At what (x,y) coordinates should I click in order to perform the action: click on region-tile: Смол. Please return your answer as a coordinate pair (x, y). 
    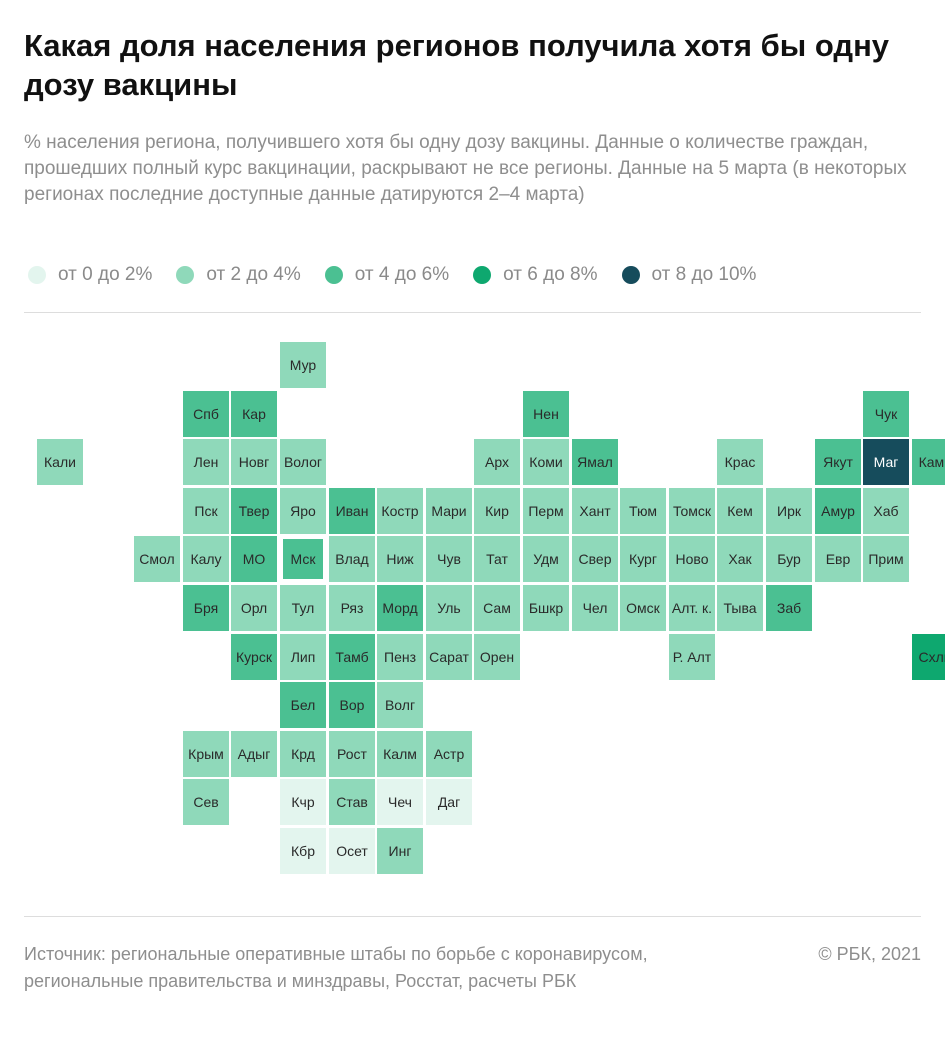
    Looking at the image, I should click on (157, 559).